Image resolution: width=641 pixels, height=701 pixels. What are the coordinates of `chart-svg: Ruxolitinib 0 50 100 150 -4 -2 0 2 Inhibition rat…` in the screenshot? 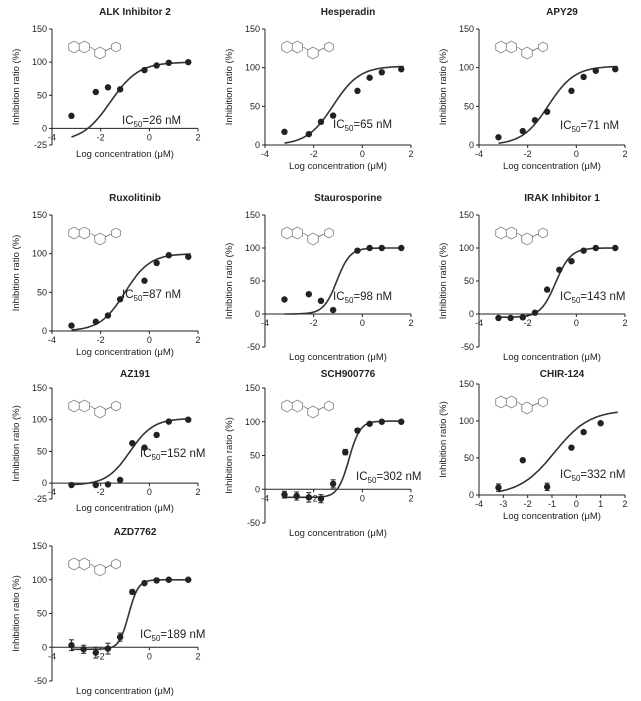 It's located at (106, 275).